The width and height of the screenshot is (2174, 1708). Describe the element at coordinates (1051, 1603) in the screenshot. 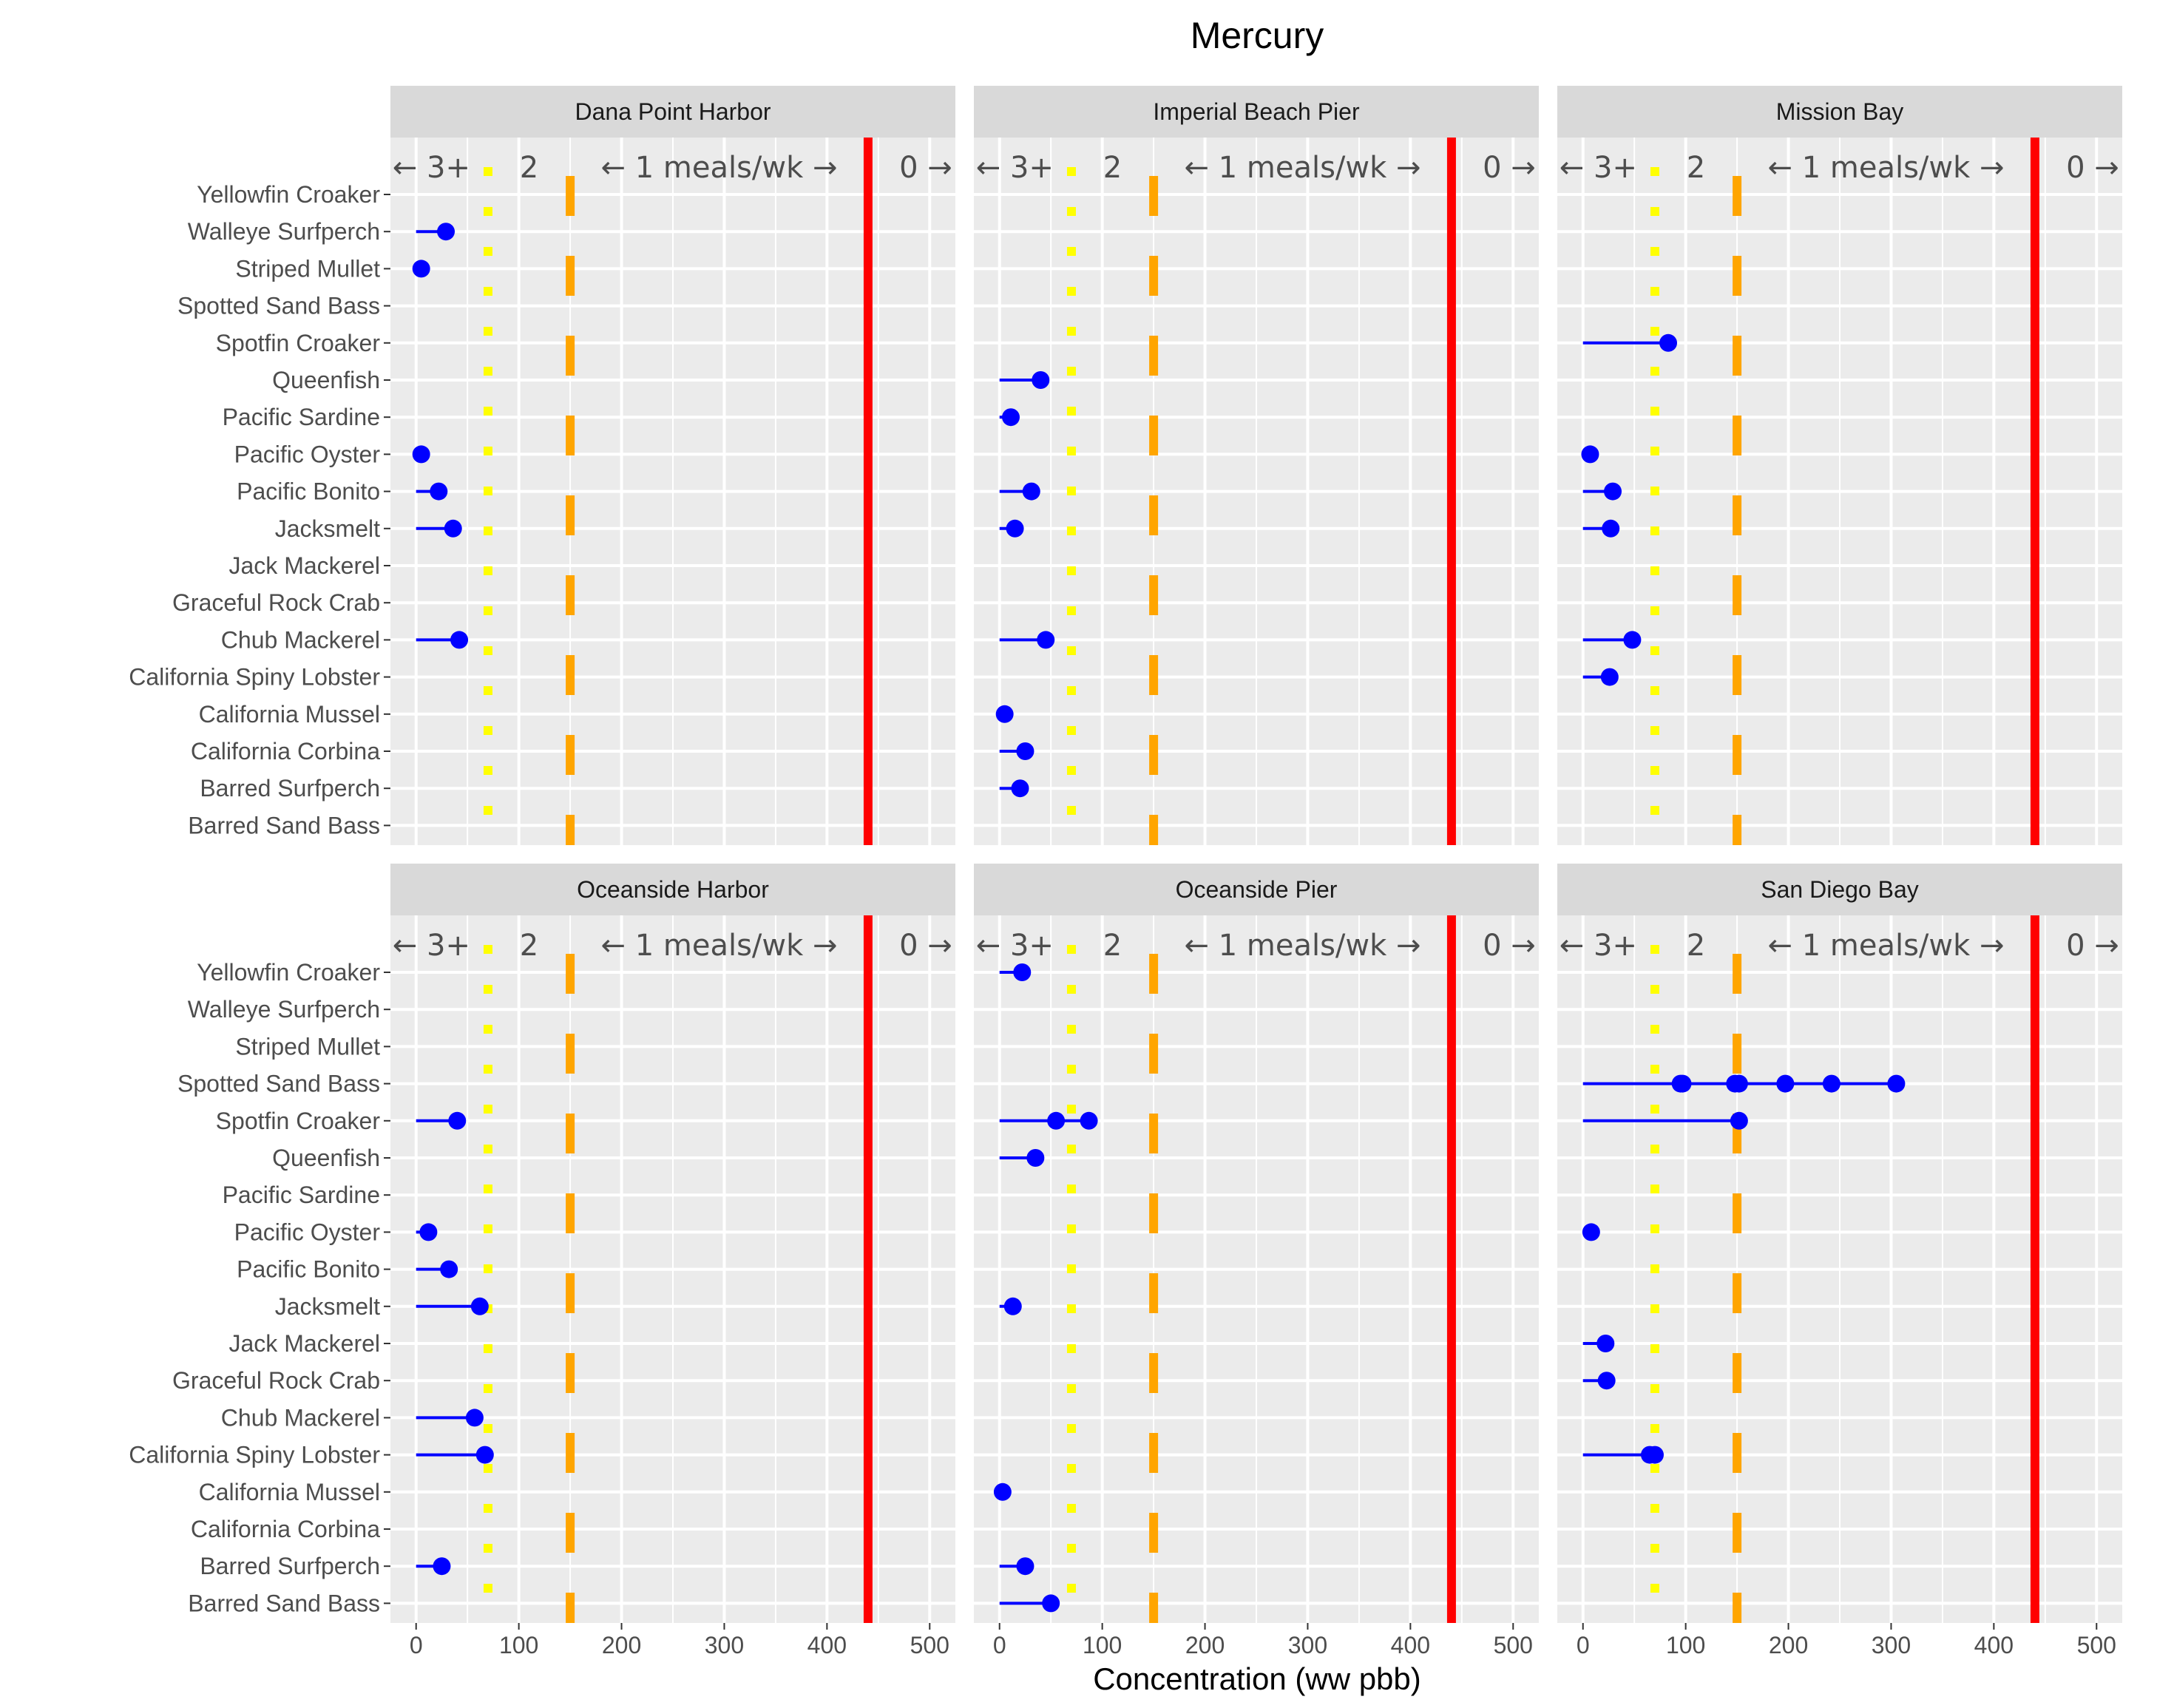

I see `point-barred-sand-bass` at that location.